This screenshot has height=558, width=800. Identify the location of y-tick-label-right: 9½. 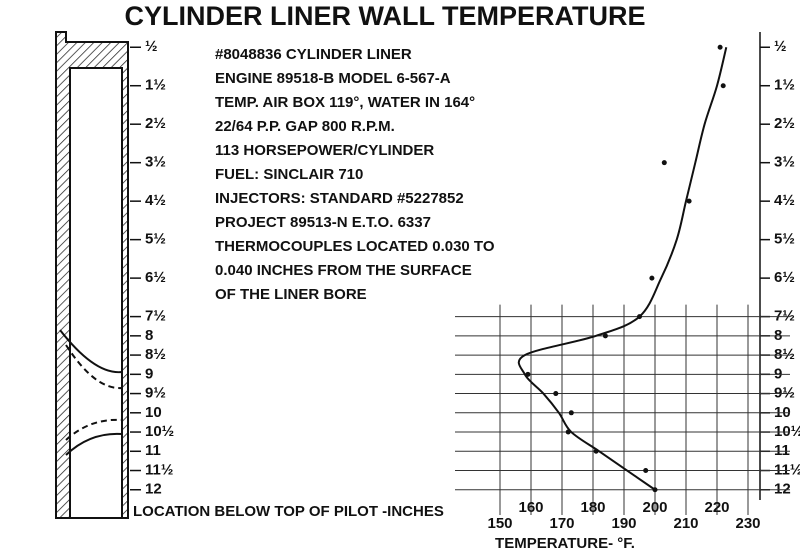
(784, 393).